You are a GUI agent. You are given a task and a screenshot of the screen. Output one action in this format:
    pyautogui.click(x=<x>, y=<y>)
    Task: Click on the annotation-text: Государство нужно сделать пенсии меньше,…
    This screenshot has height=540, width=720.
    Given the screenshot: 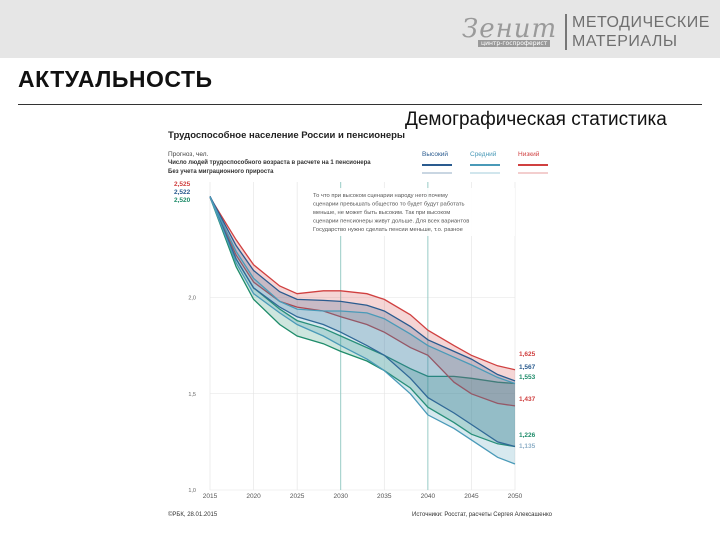 What is the action you would take?
    pyautogui.click(x=388, y=230)
    